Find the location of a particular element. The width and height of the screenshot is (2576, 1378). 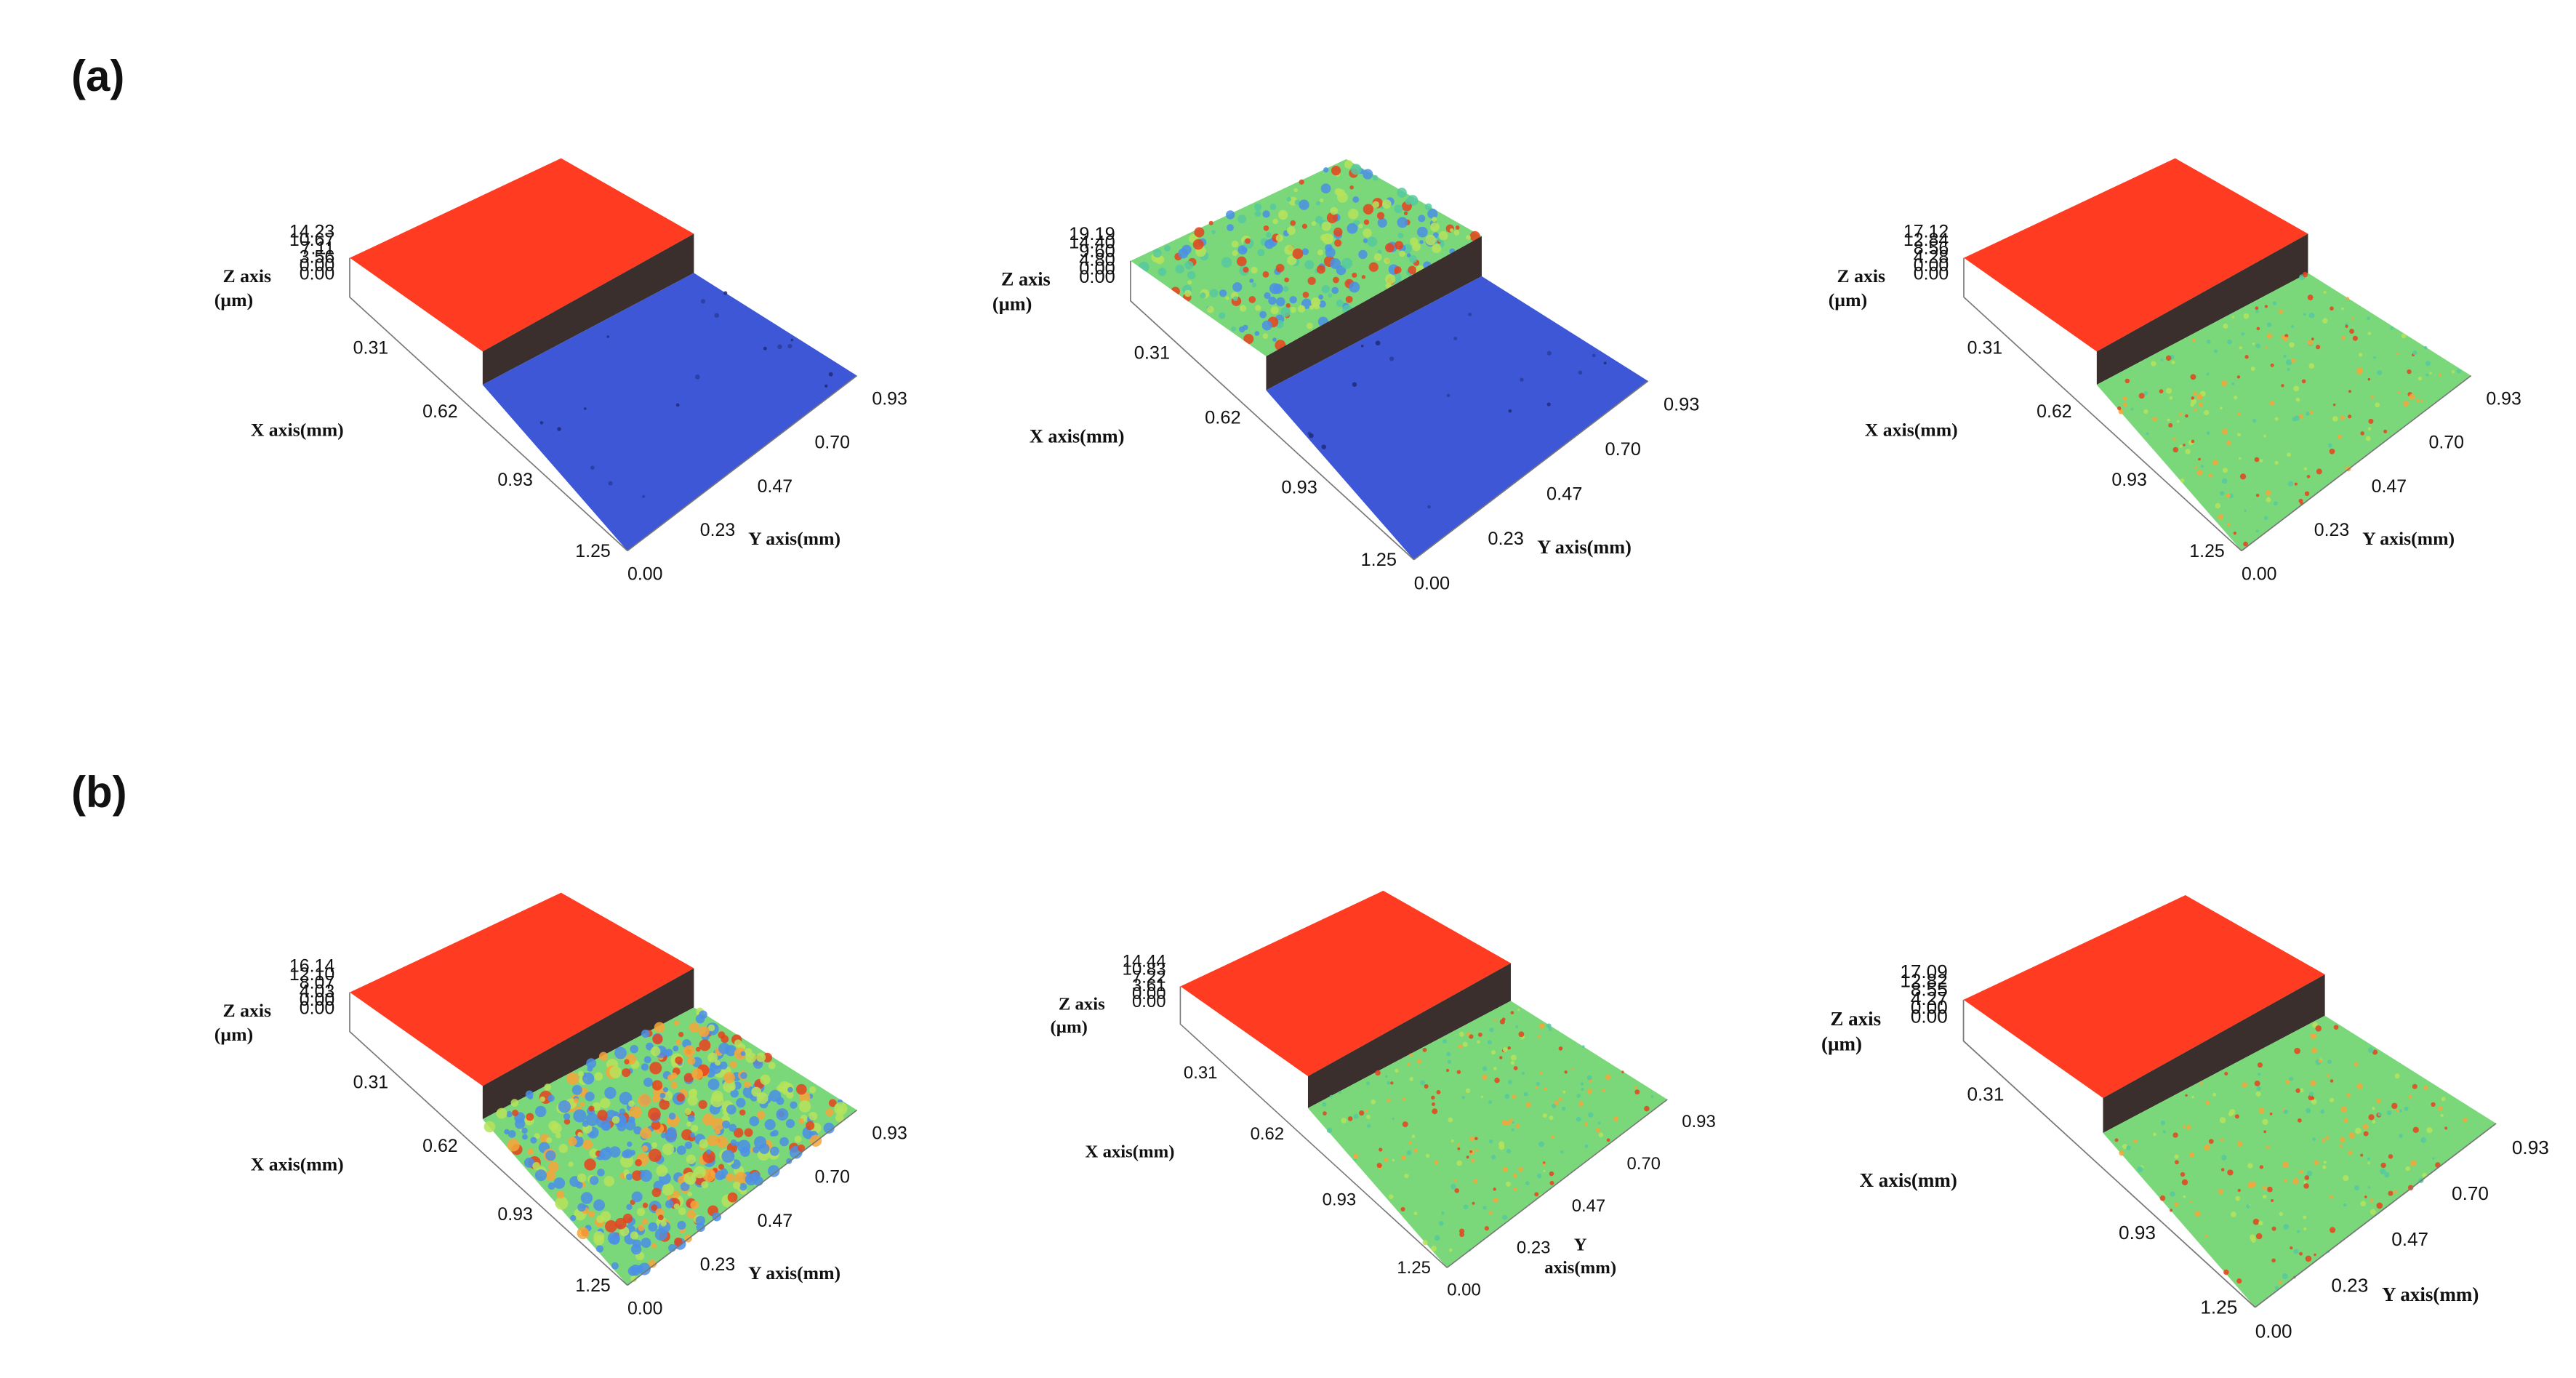

z-tick-label: 0.00 is located at coordinates (1097, 277).